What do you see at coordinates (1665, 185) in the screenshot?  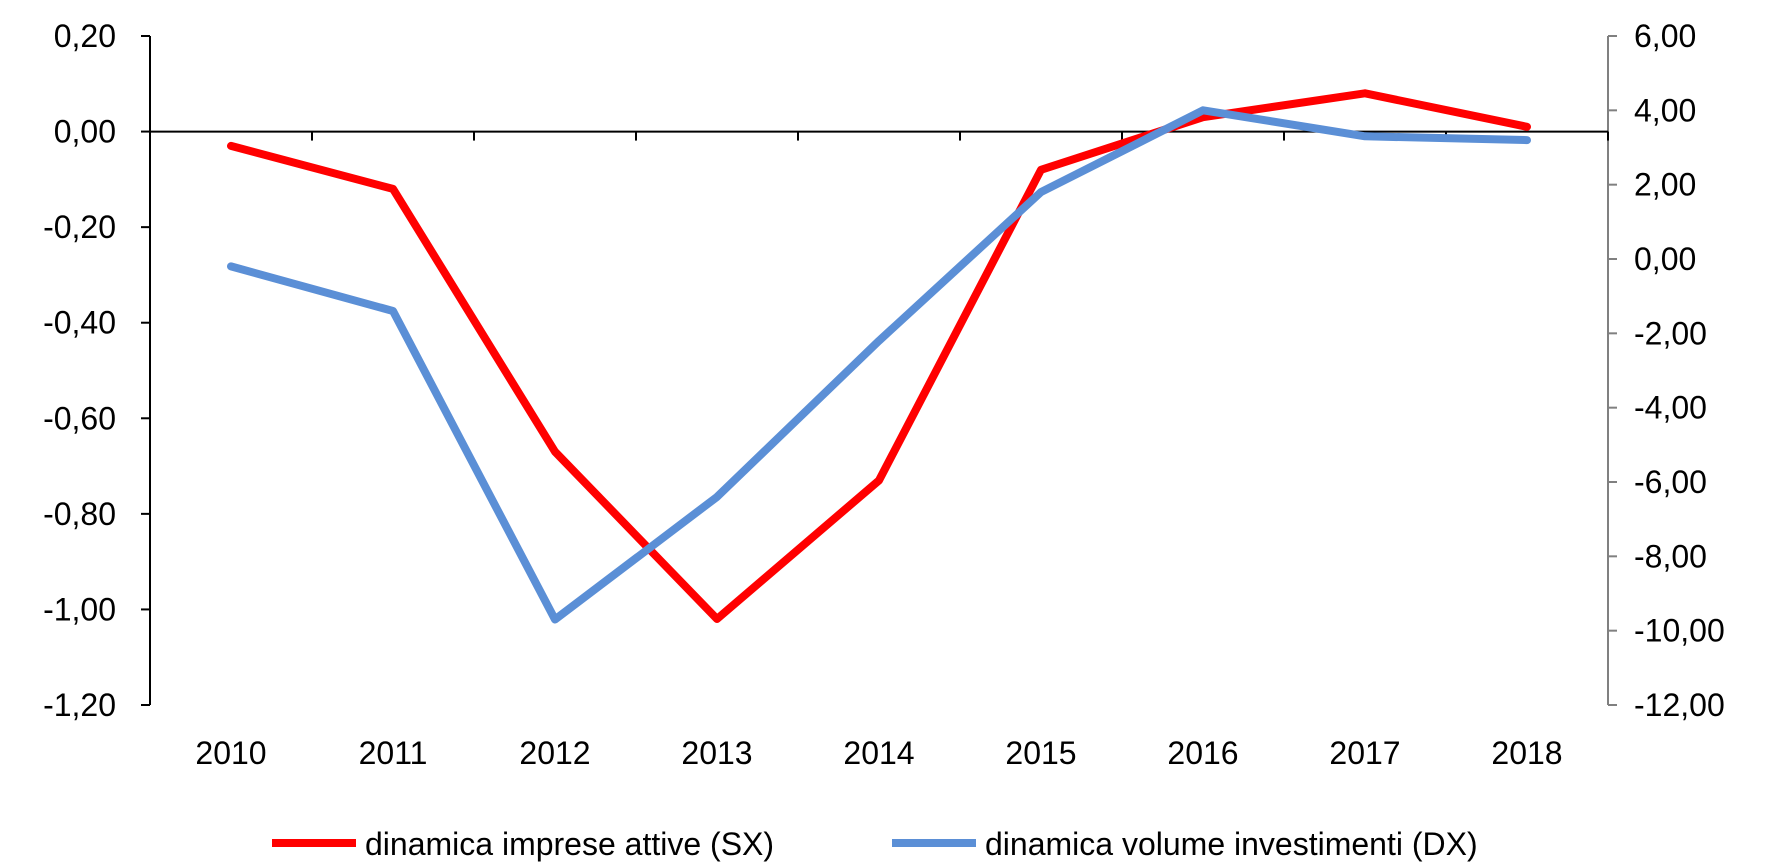 I see `right-tick-label: 2,00` at bounding box center [1665, 185].